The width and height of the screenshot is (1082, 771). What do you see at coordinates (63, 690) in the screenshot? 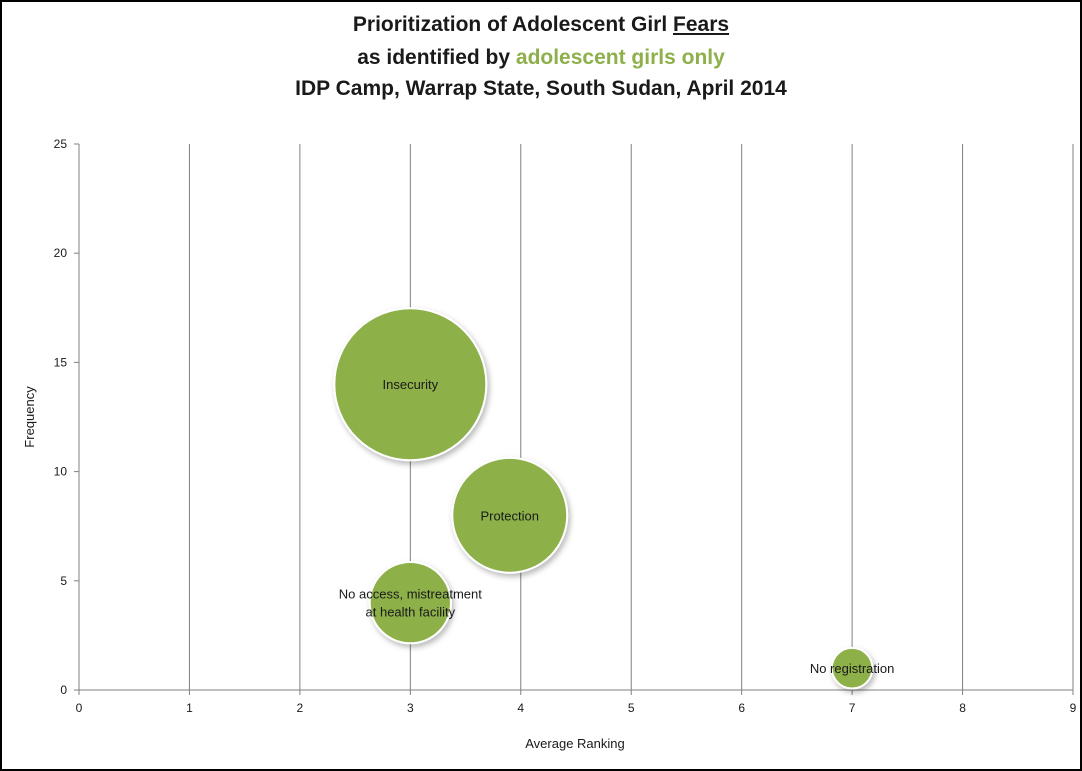
I see `y-tick-label-0: 0` at bounding box center [63, 690].